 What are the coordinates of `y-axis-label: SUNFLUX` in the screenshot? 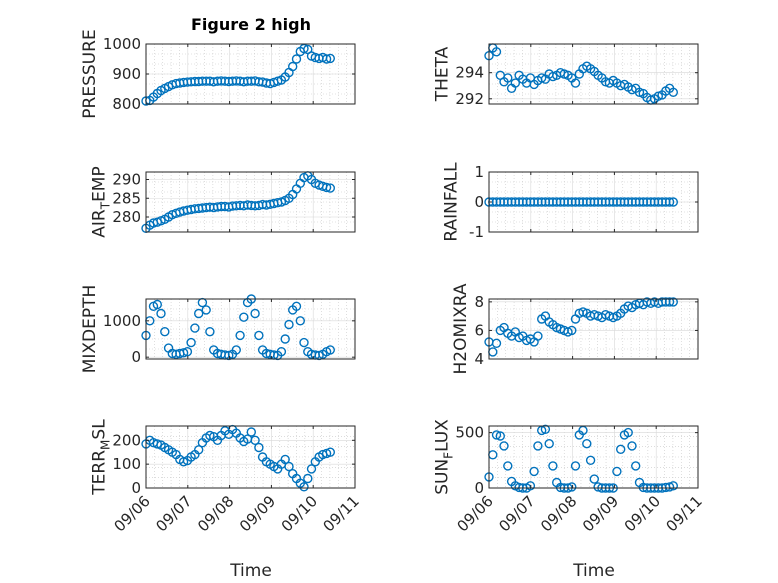 It's located at (443, 457).